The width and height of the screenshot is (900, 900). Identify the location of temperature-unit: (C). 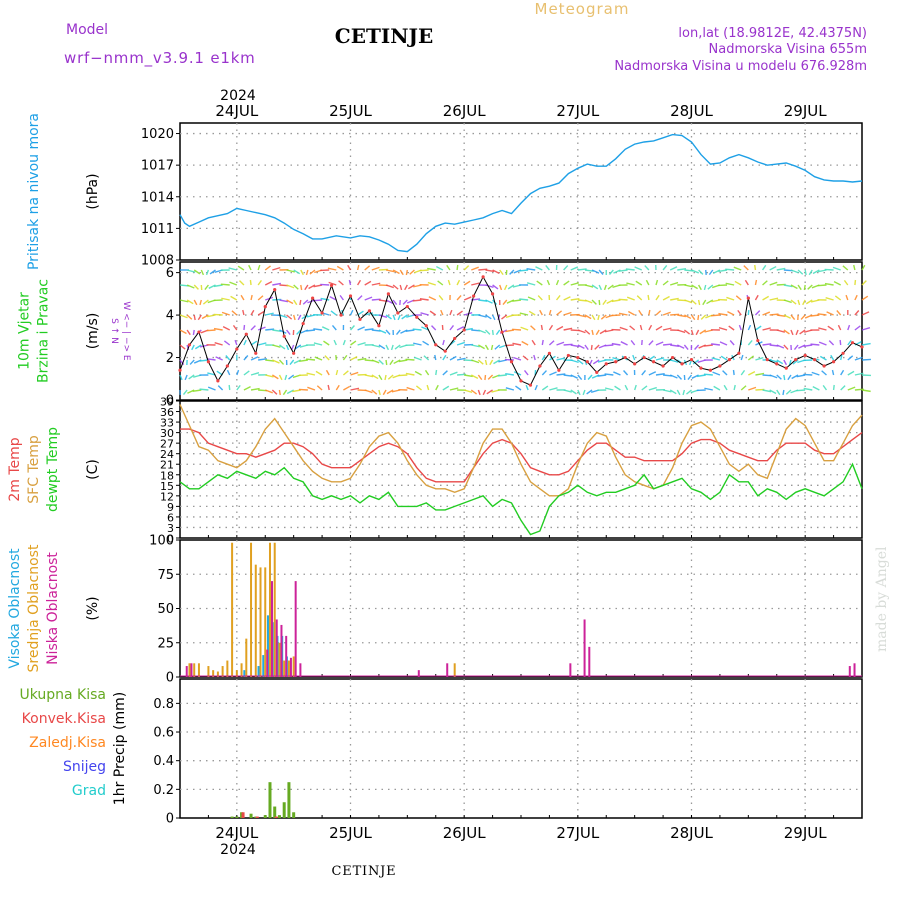
(93, 469).